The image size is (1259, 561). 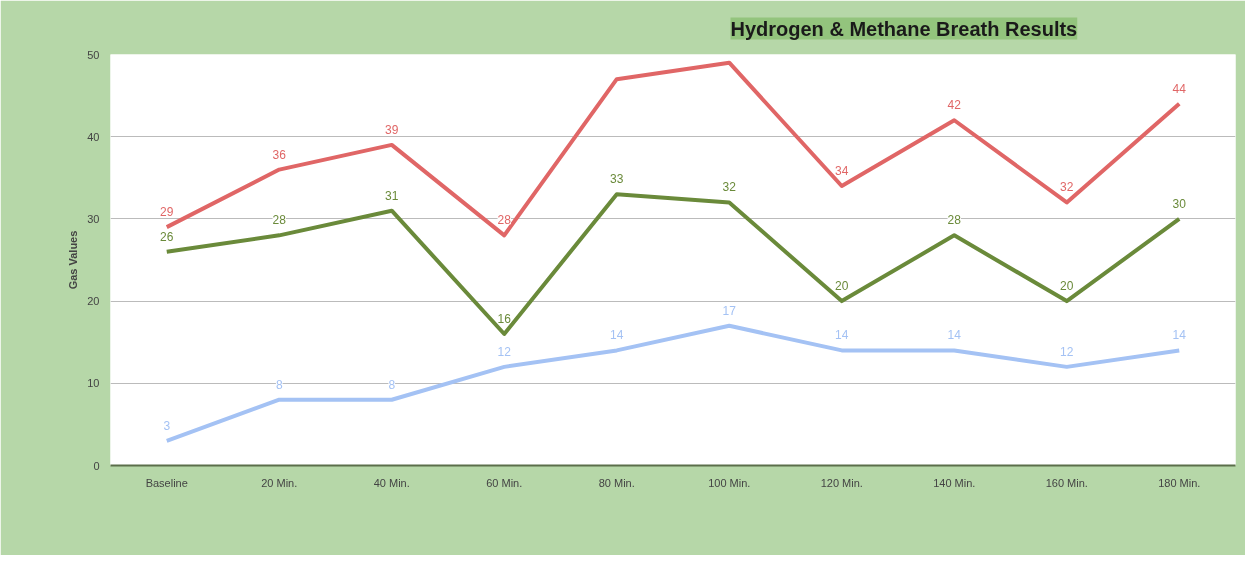 I want to click on x-tick-label: 140 Min., so click(x=954, y=482).